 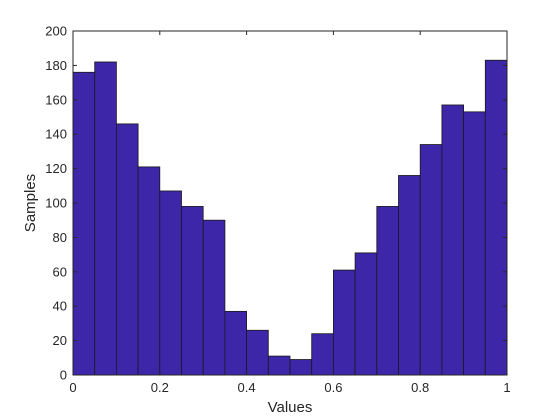 What do you see at coordinates (56, 99) in the screenshot?
I see `y-tick-label: 160` at bounding box center [56, 99].